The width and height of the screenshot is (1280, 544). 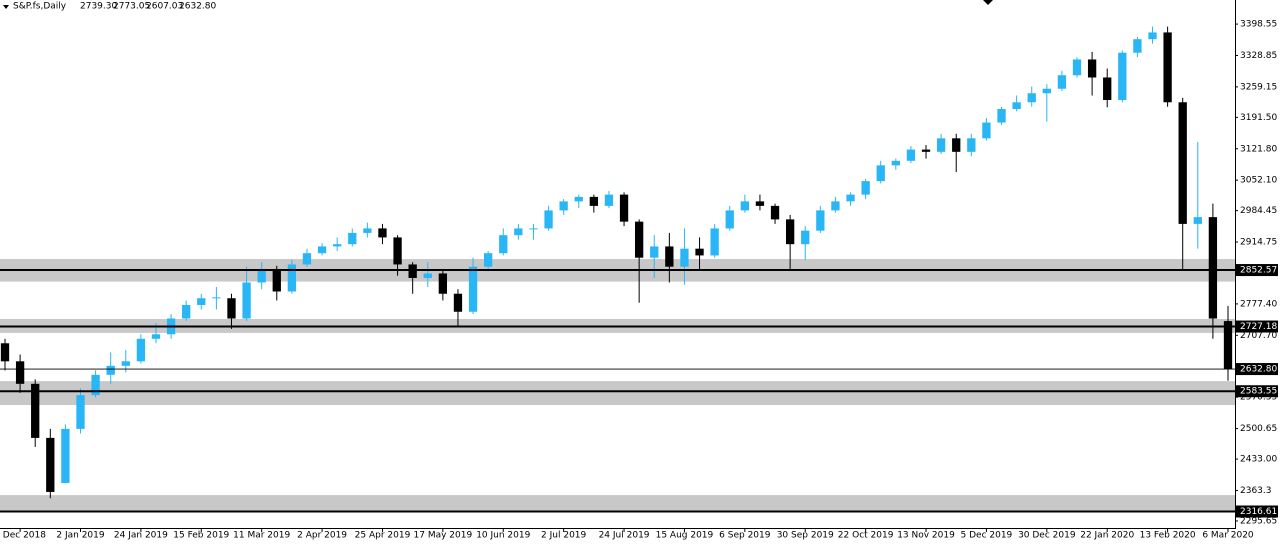 What do you see at coordinates (1168, 536) in the screenshot?
I see `x-tick-label: 13 Feb 2020` at bounding box center [1168, 536].